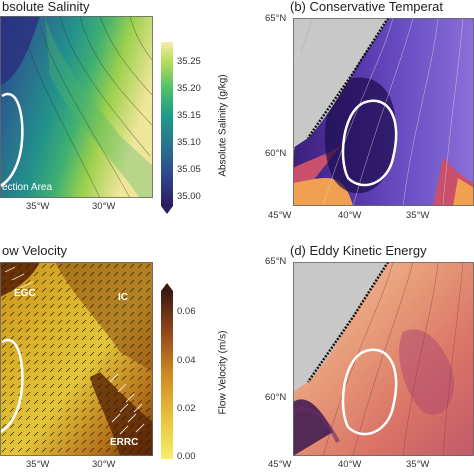 This screenshot has width=474, height=474. I want to click on panel-d-lat-tick-65n: 65°N, so click(276, 261).